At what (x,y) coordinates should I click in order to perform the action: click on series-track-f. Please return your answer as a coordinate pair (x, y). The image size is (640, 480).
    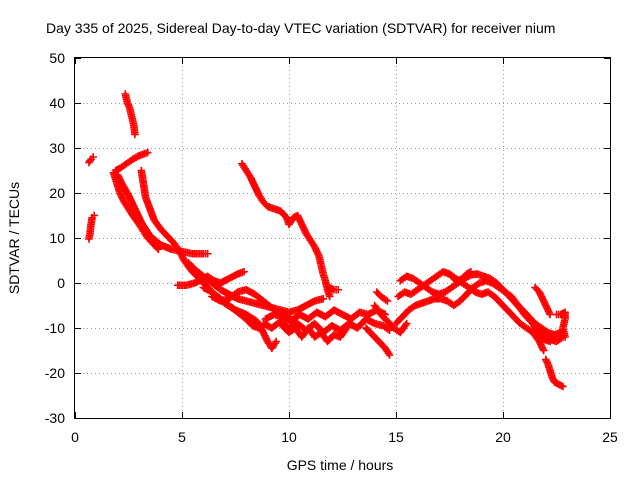
    Looking at the image, I should click on (163, 214).